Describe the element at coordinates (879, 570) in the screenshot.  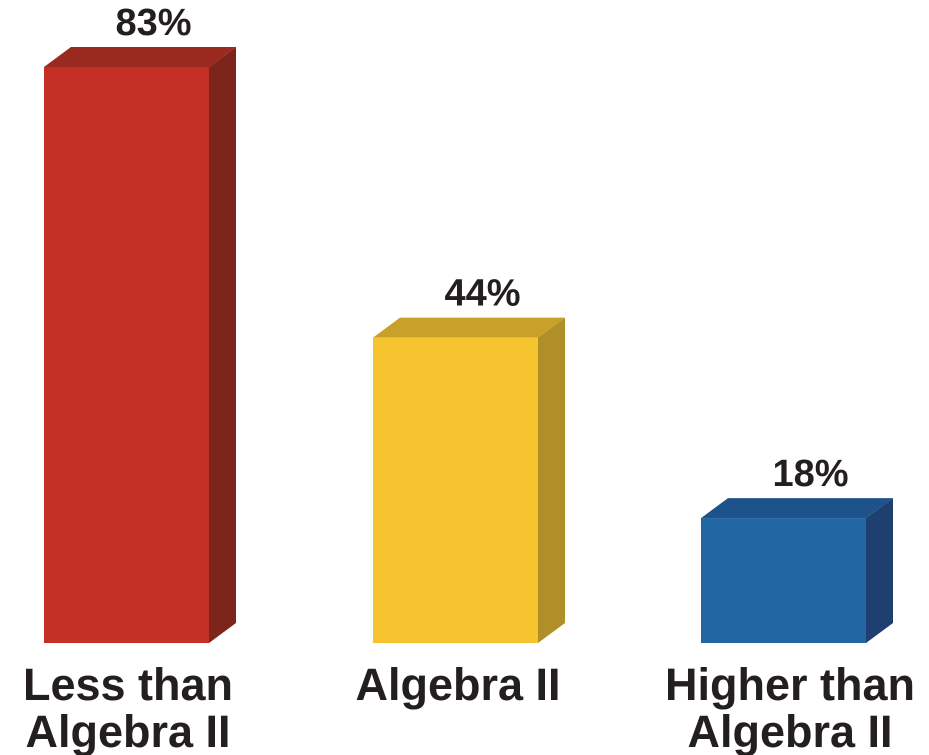
I see `bar-2-side` at that location.